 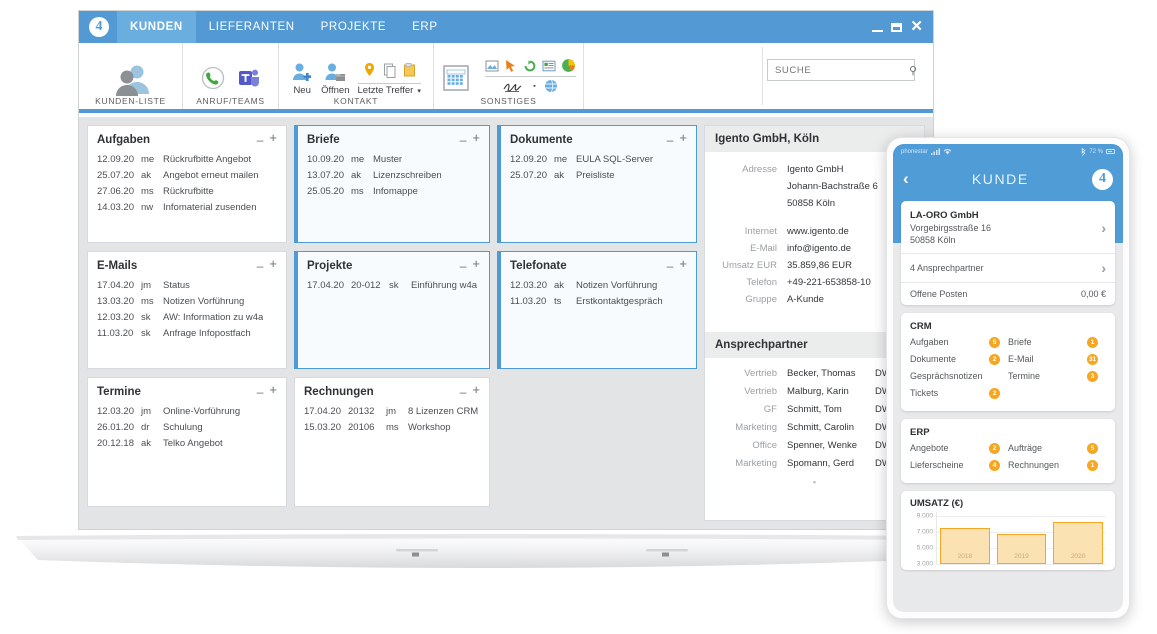 I want to click on search-box: ⚲, so click(x=842, y=70).